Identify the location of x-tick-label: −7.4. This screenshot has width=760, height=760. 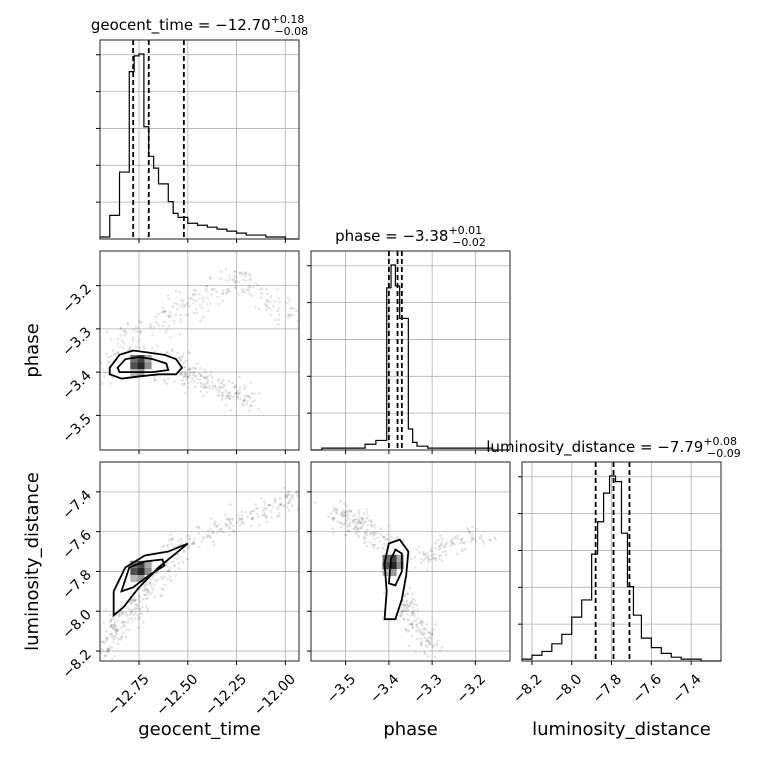
(686, 688).